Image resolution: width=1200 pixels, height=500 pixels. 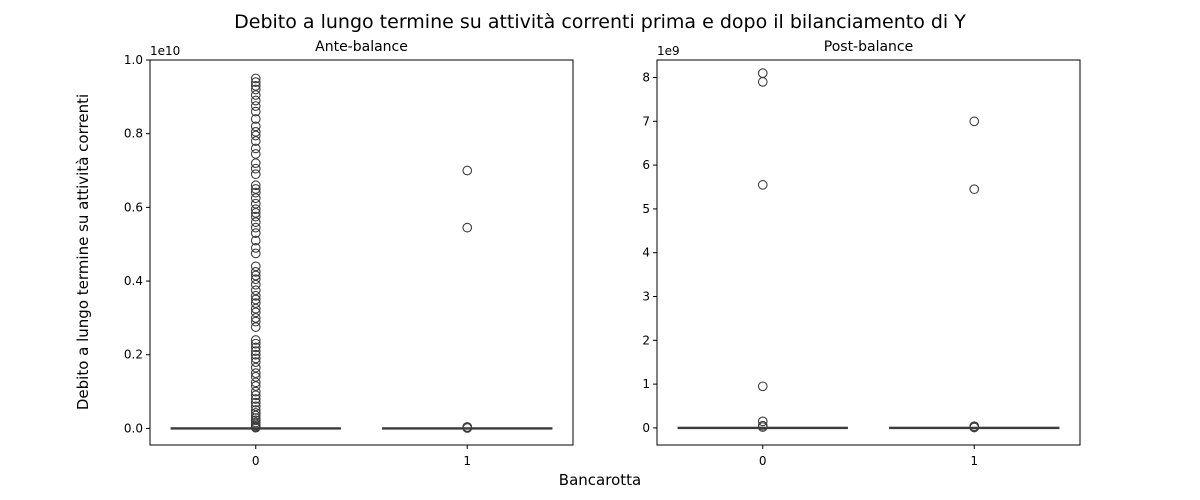 I want to click on ante-subplot-title: Ante-balance, so click(x=361, y=47).